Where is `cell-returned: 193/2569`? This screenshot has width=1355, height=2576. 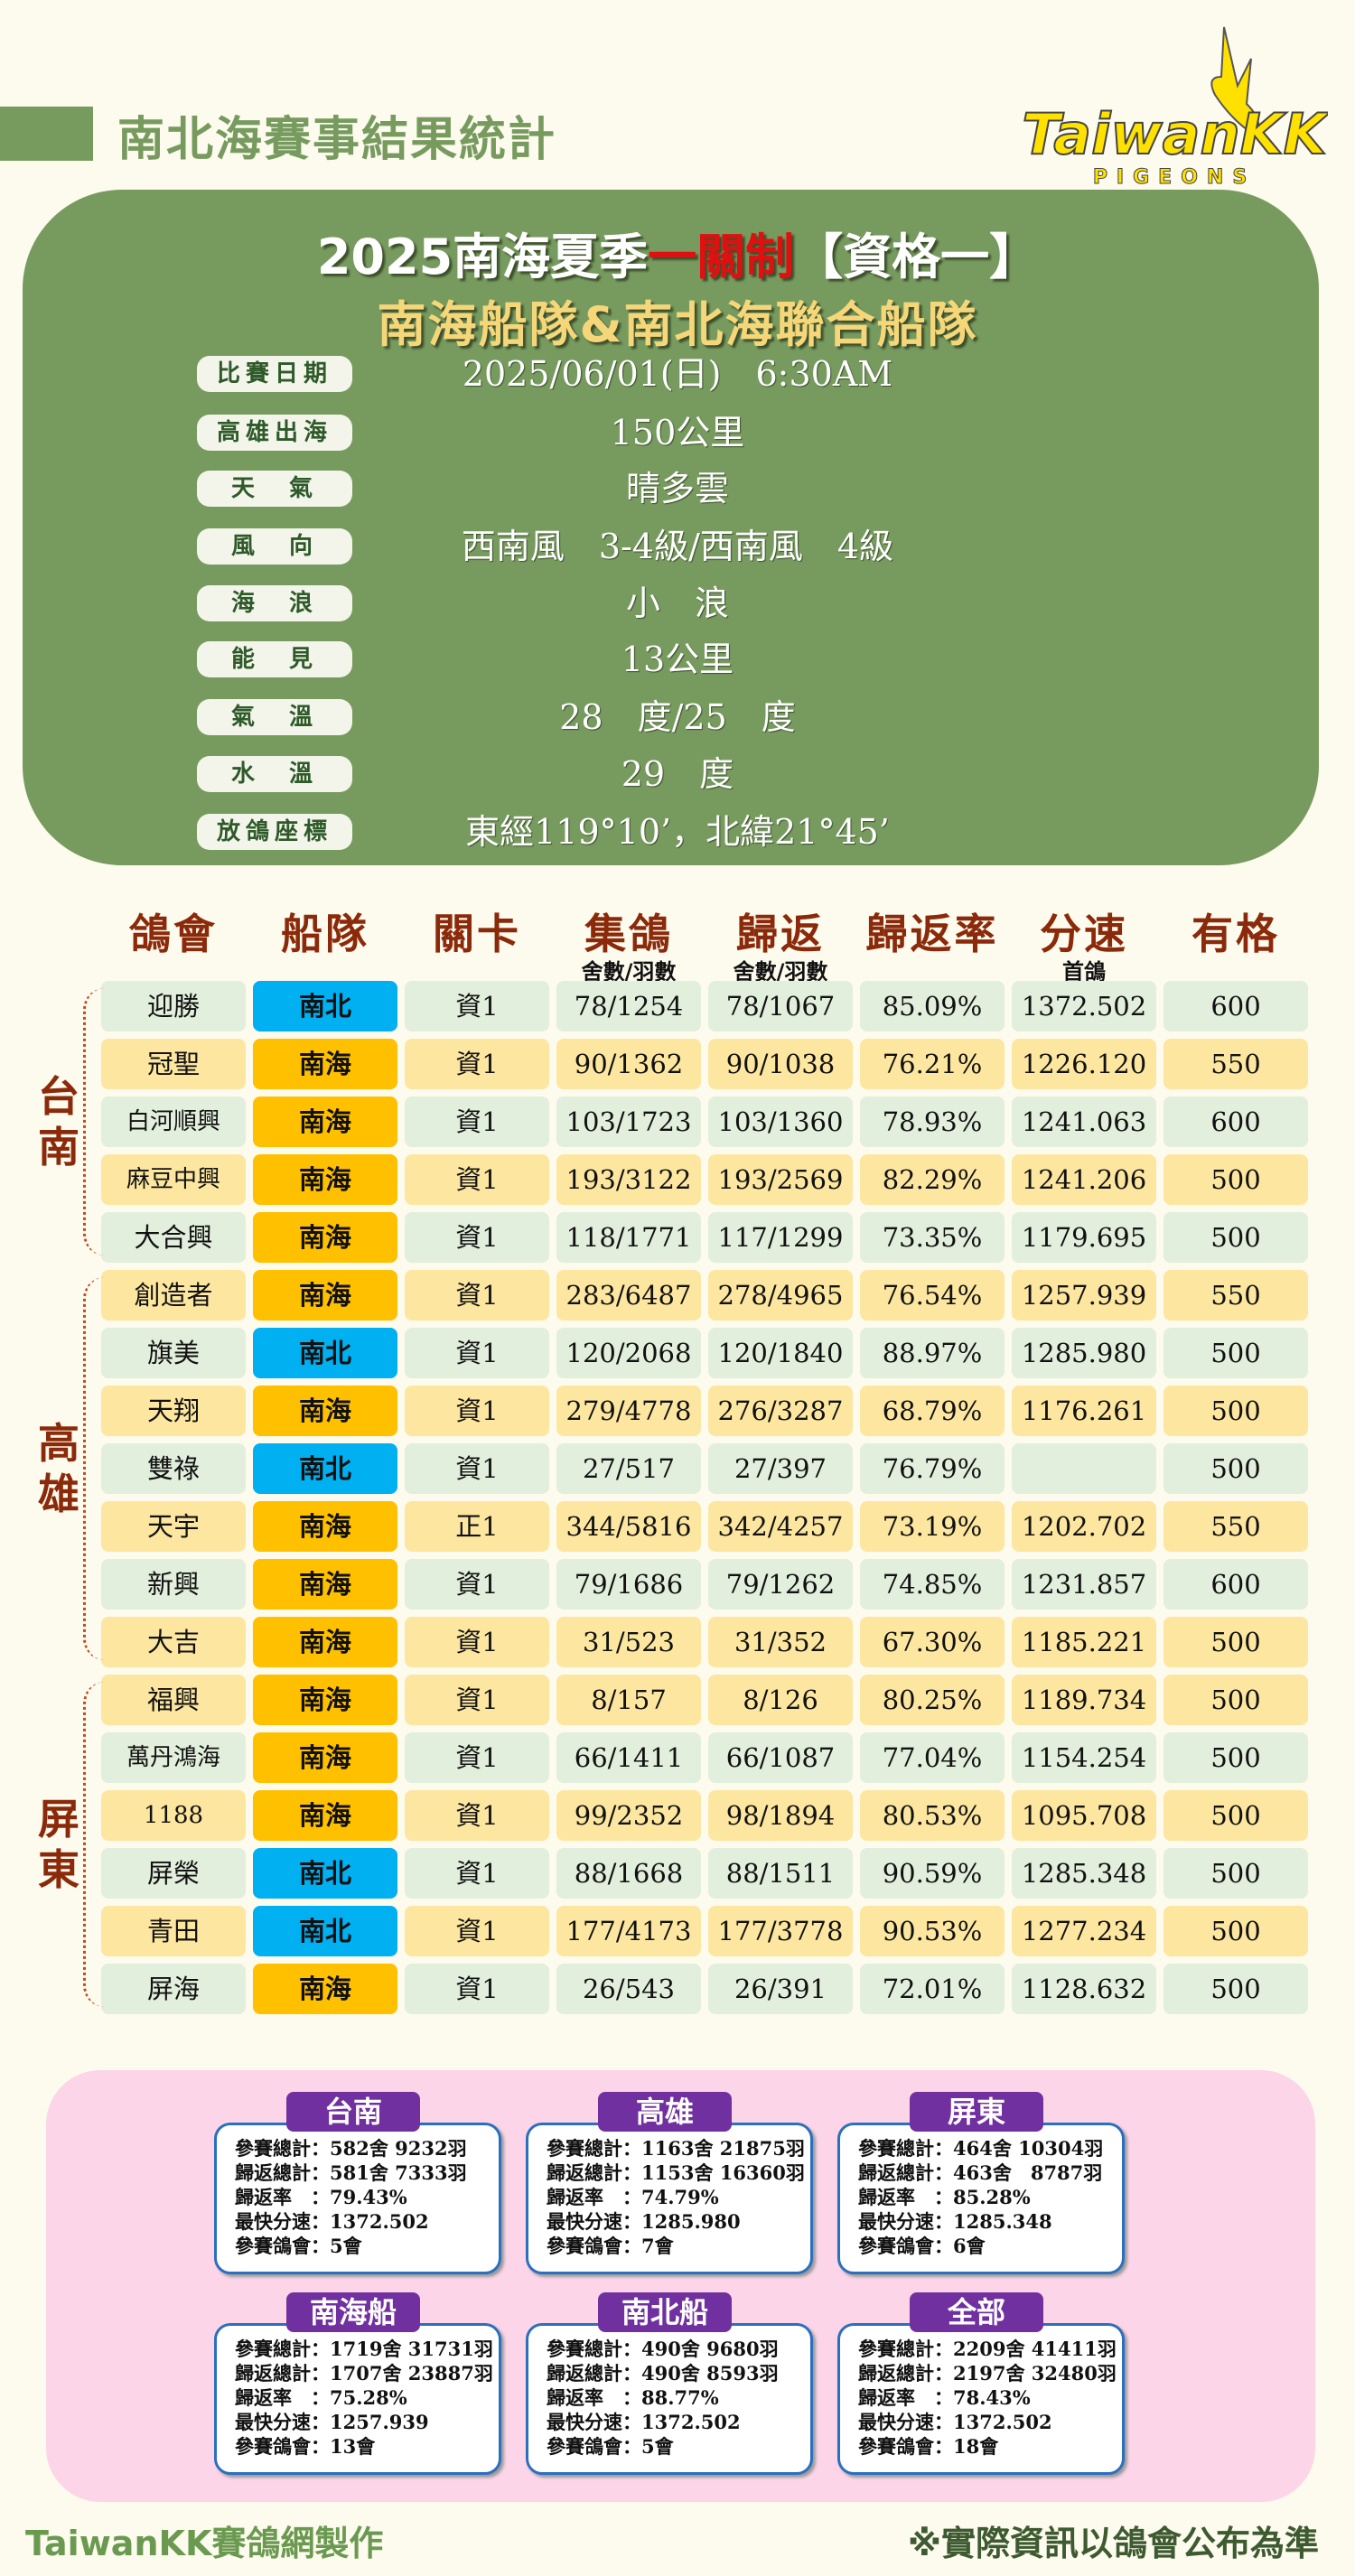 cell-returned: 193/2569 is located at coordinates (781, 1179).